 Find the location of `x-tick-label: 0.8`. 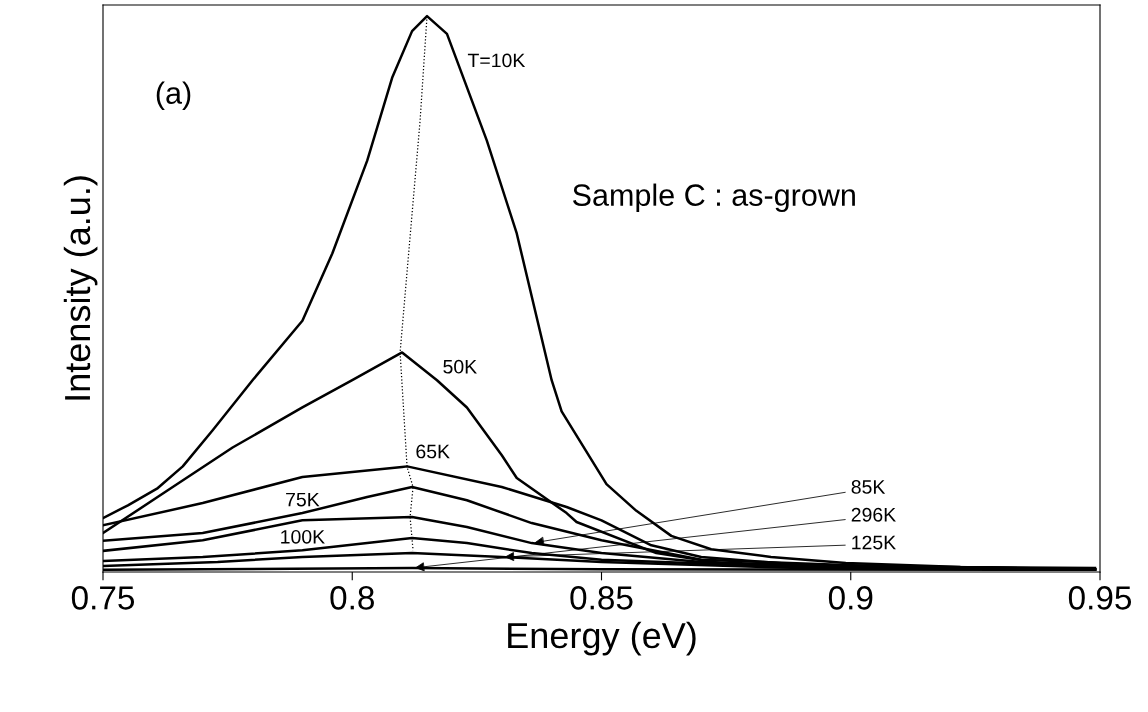

x-tick-label: 0.8 is located at coordinates (352, 598).